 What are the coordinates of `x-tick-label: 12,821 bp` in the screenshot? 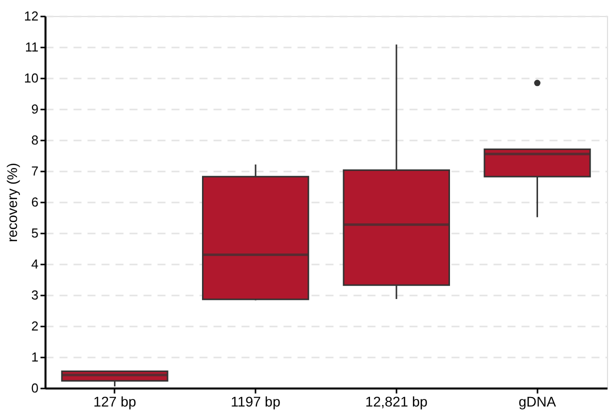 It's located at (396, 402).